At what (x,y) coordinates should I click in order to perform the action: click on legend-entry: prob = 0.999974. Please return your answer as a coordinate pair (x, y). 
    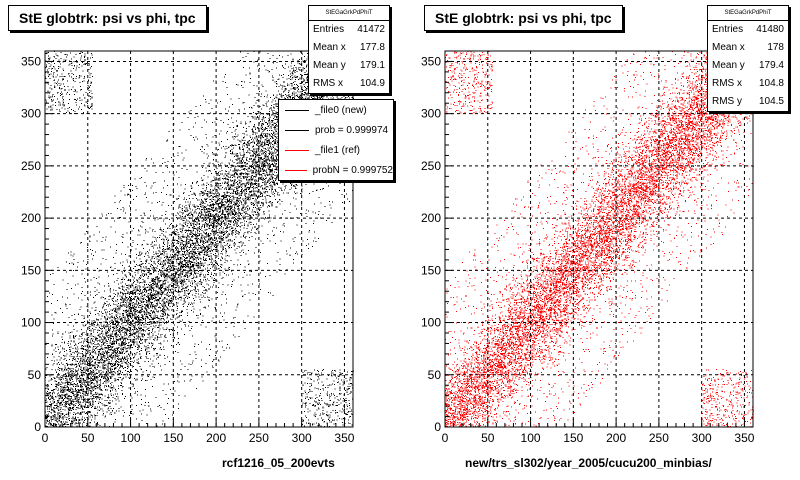
    Looking at the image, I should click on (336, 130).